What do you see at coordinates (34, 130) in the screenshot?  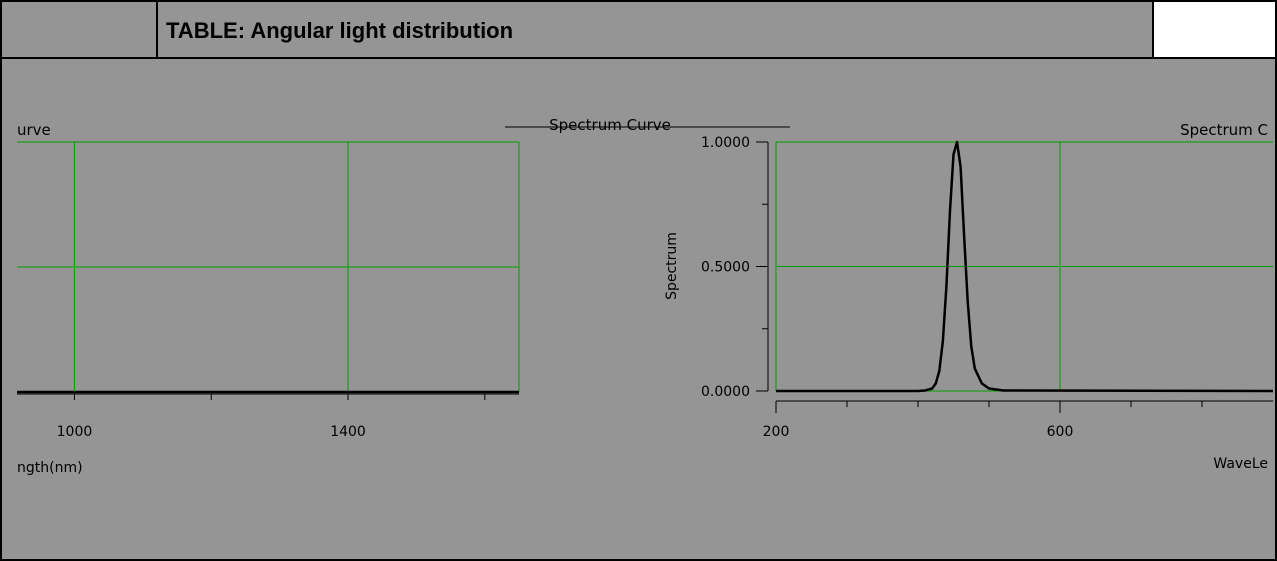 I see `chart-title-fragment: urve` at bounding box center [34, 130].